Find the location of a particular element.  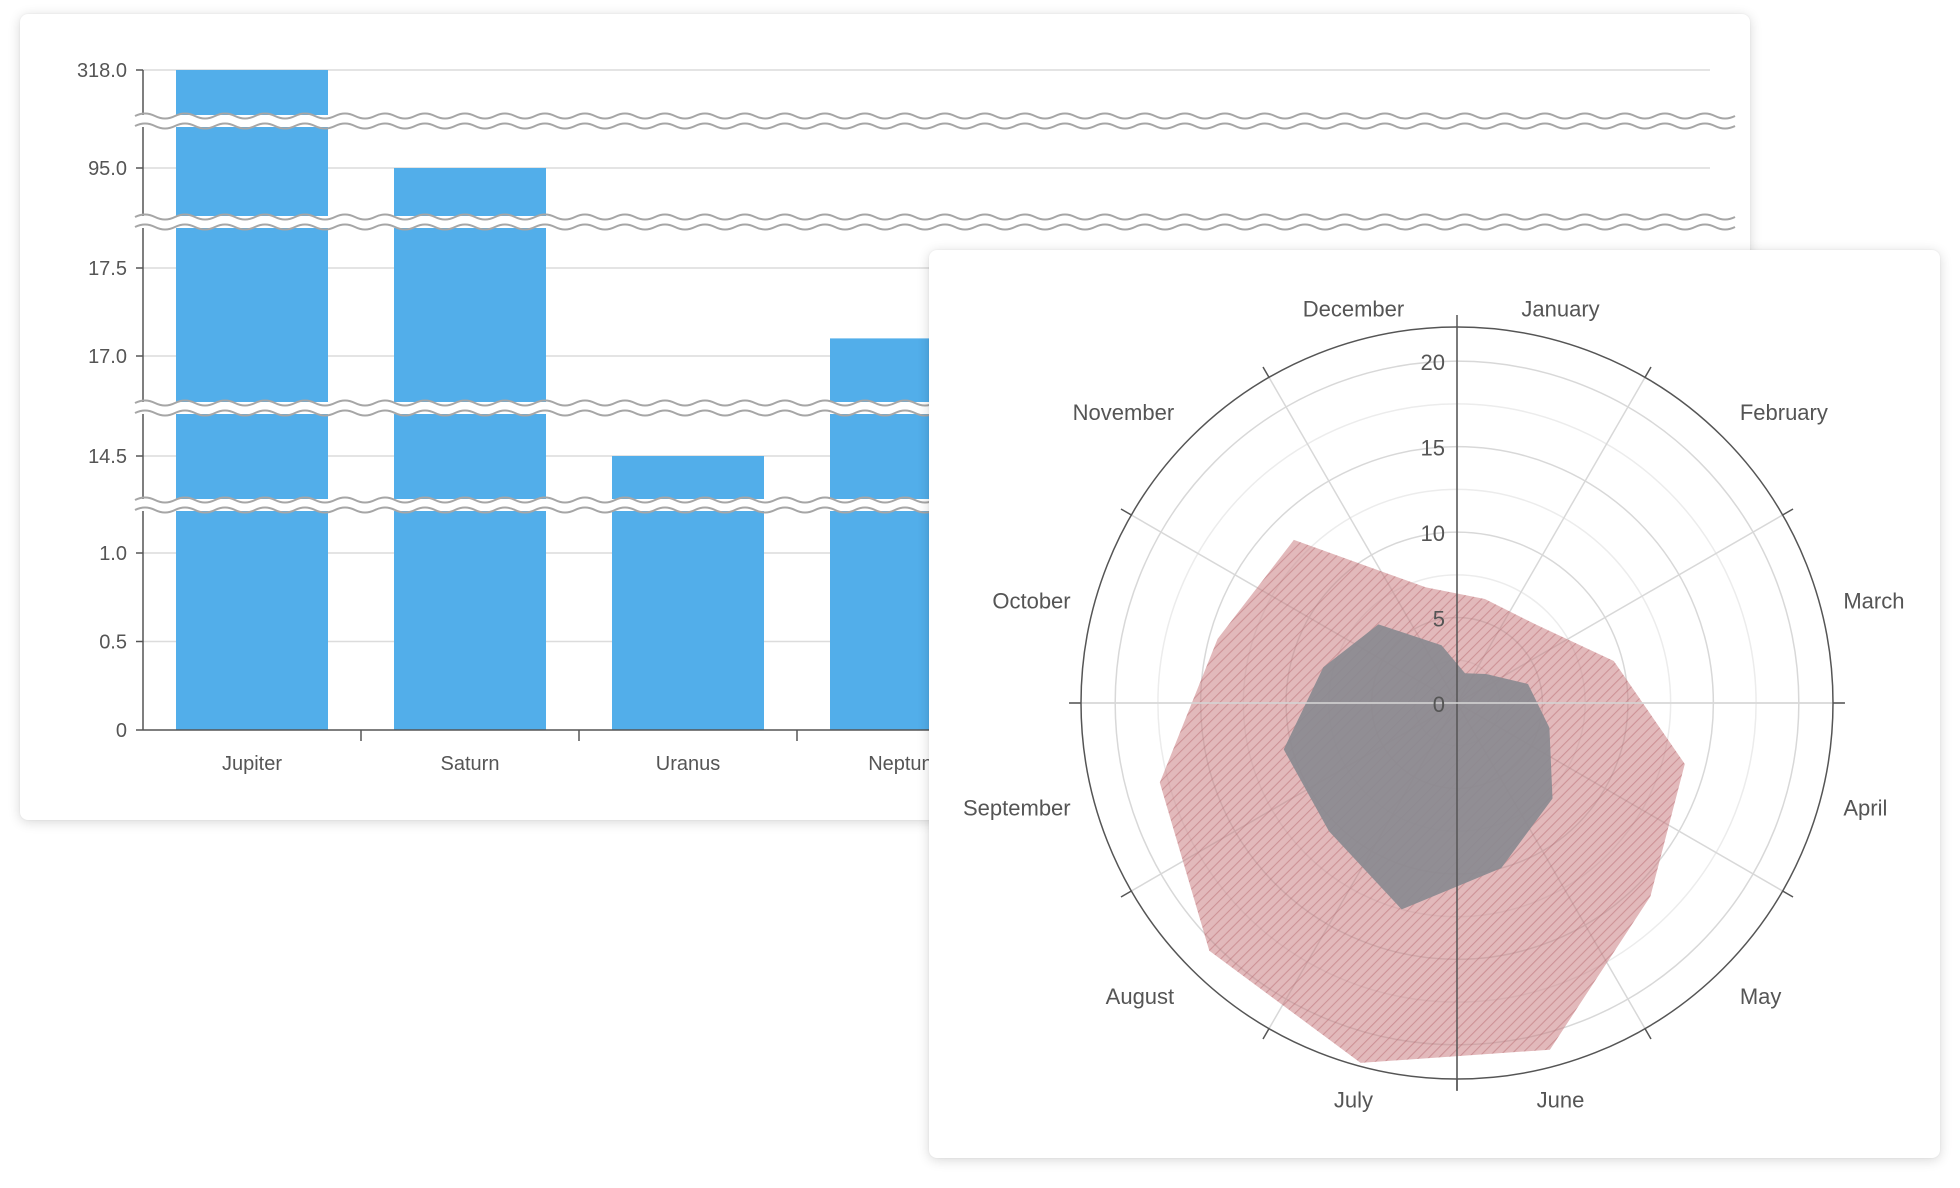

angular-label: August is located at coordinates (1140, 996).